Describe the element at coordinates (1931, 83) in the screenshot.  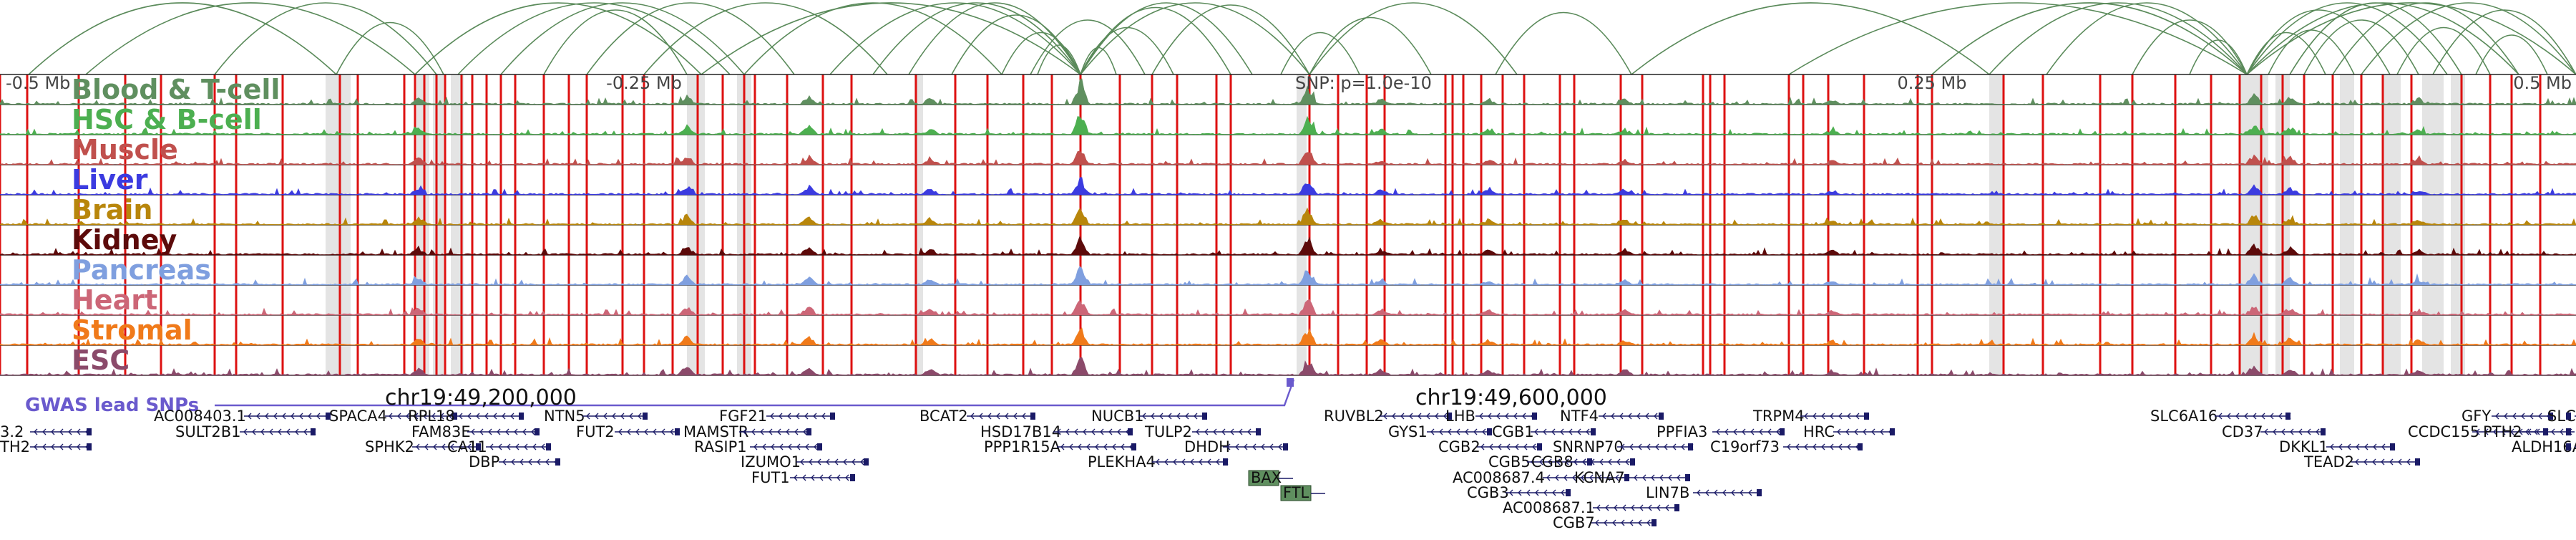
I see `scale-tick-label: 0.25 Mb` at that location.